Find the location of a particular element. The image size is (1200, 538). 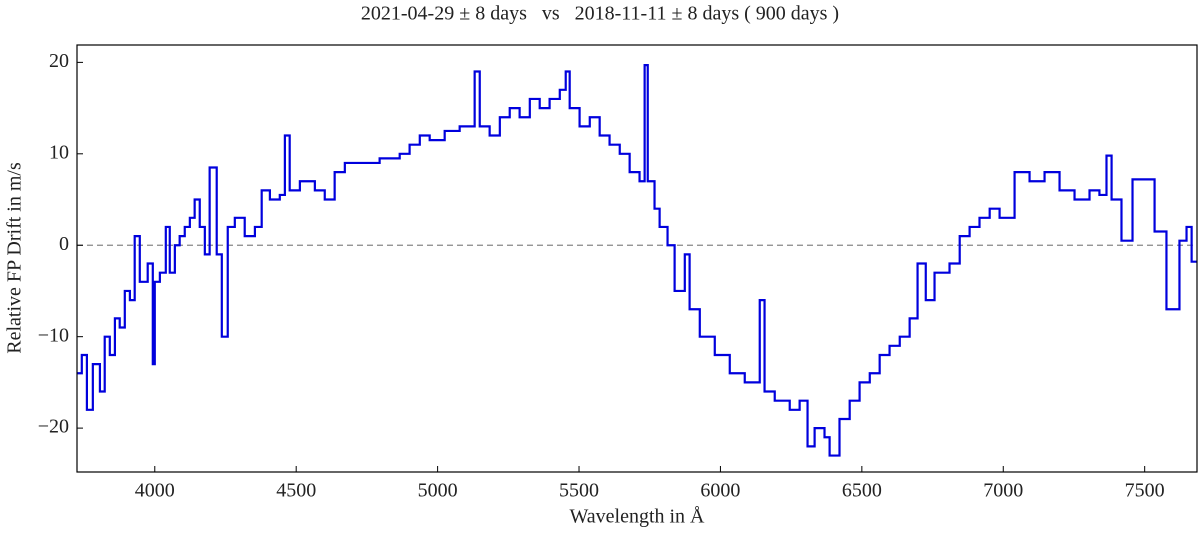

x-tick-label: 7500 is located at coordinates (1145, 491).